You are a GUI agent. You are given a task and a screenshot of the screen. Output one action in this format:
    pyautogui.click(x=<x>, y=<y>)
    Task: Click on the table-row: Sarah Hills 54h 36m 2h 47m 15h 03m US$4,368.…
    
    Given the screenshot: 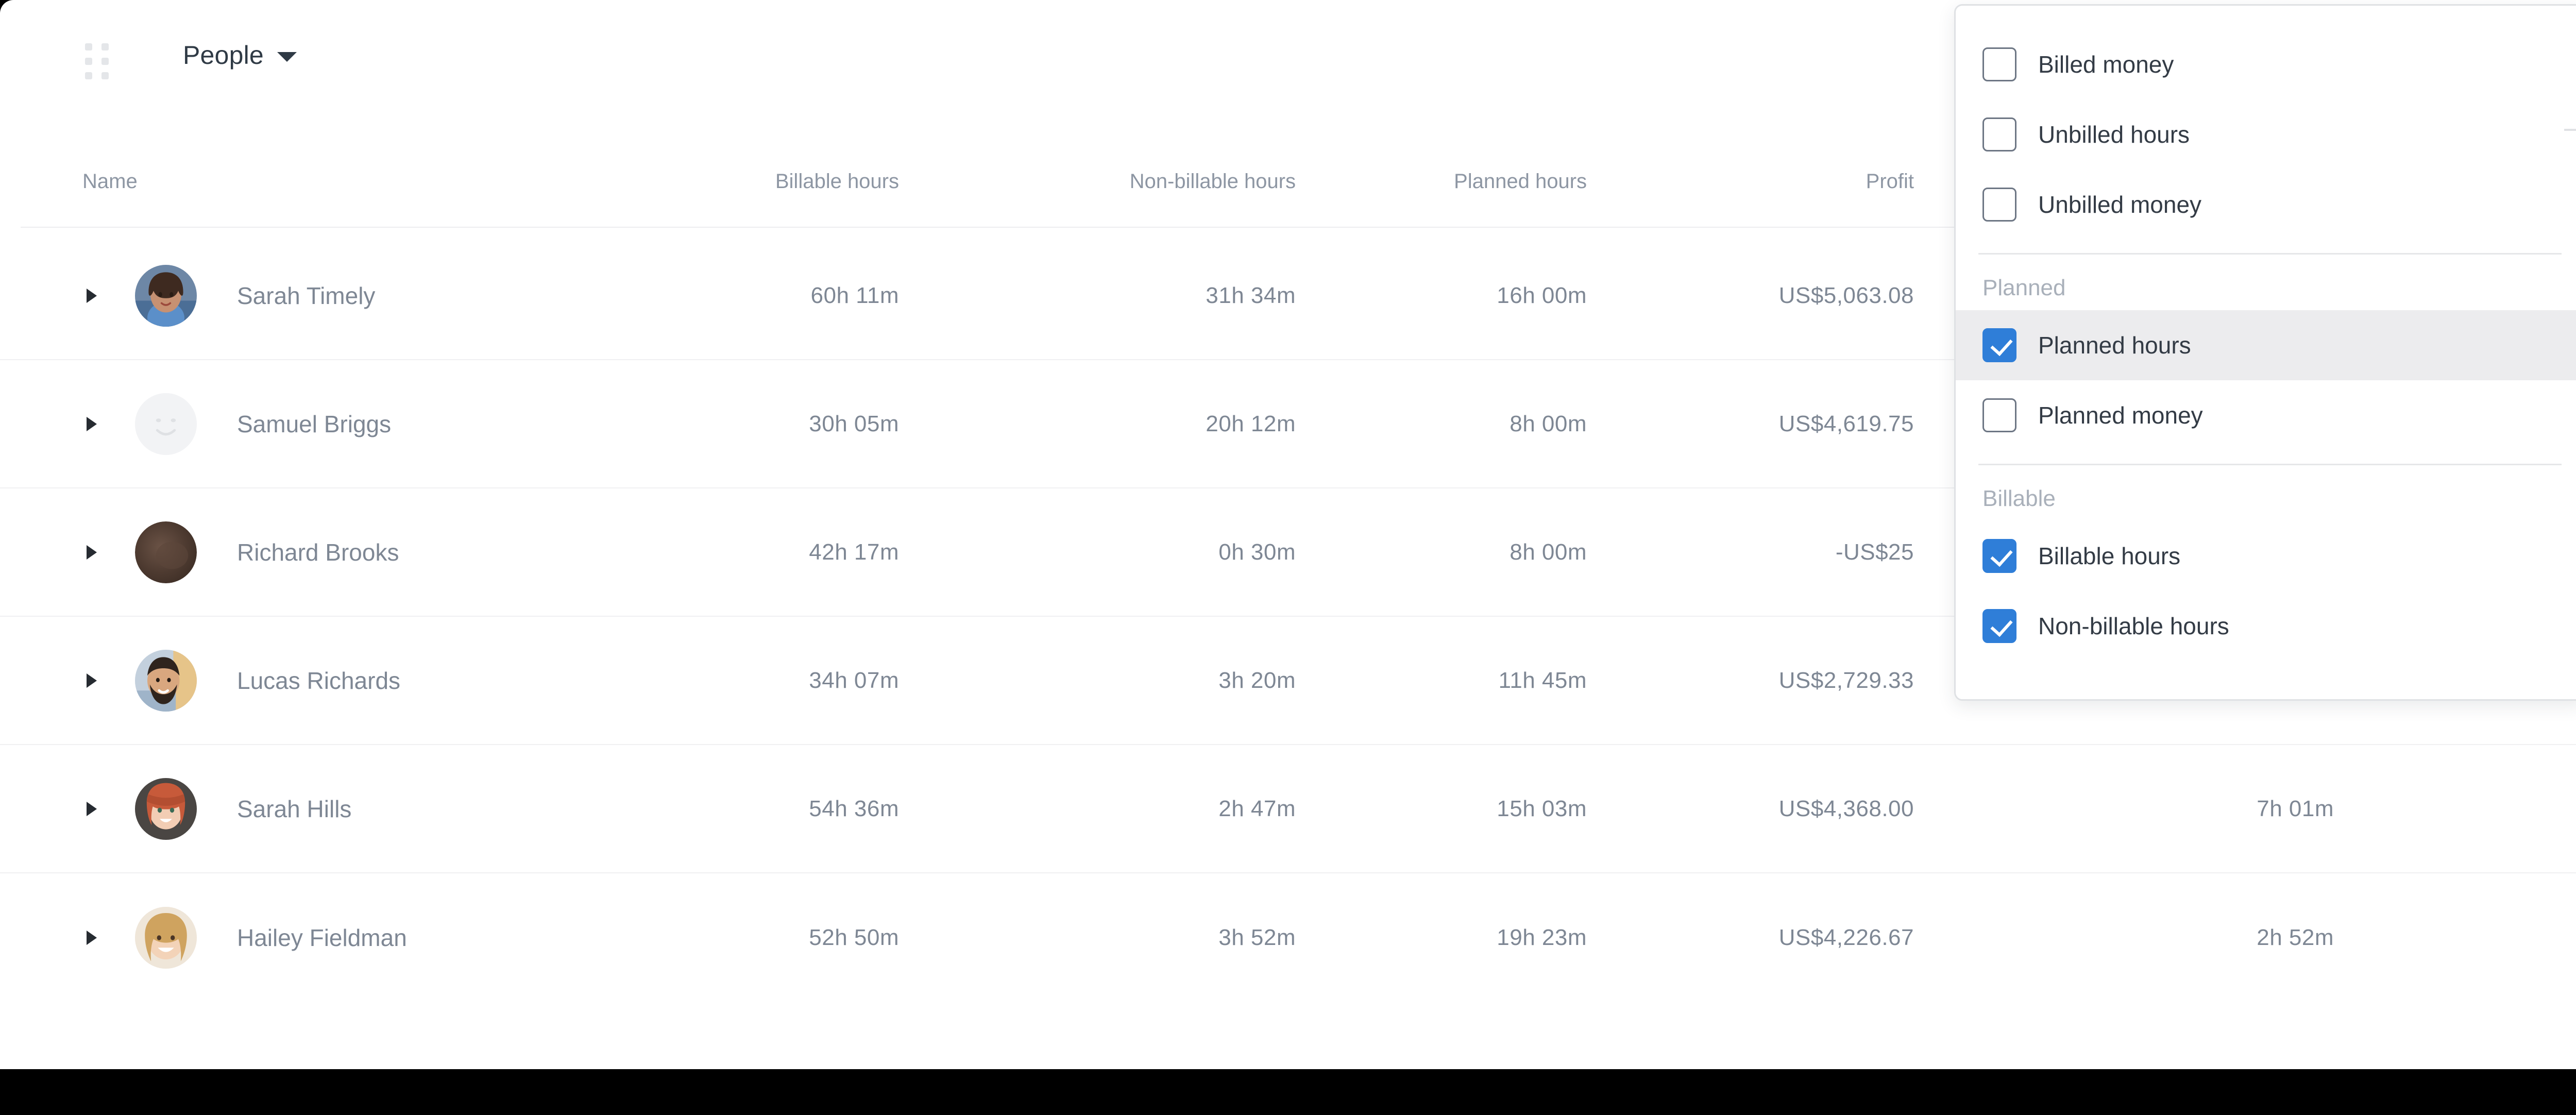 What is the action you would take?
    pyautogui.click(x=1288, y=809)
    